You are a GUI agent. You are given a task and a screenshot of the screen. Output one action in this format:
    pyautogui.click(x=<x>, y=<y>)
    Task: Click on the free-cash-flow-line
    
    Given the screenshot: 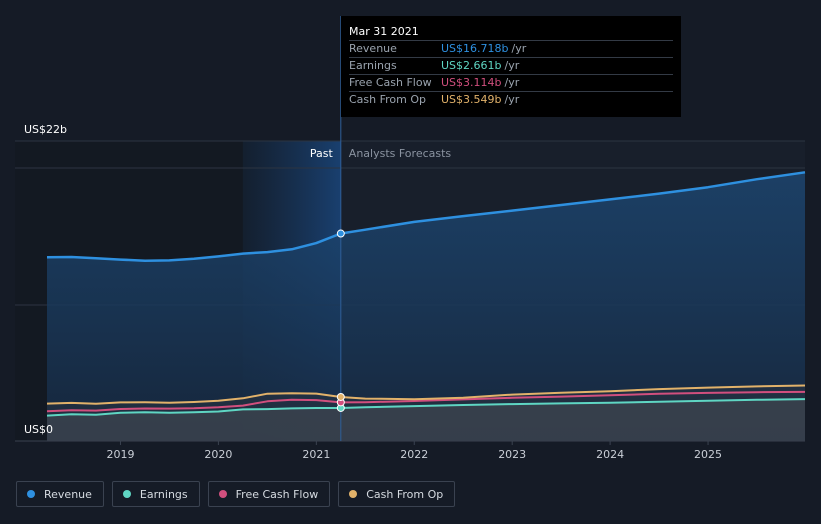 What is the action you would take?
    pyautogui.click(x=426, y=401)
    